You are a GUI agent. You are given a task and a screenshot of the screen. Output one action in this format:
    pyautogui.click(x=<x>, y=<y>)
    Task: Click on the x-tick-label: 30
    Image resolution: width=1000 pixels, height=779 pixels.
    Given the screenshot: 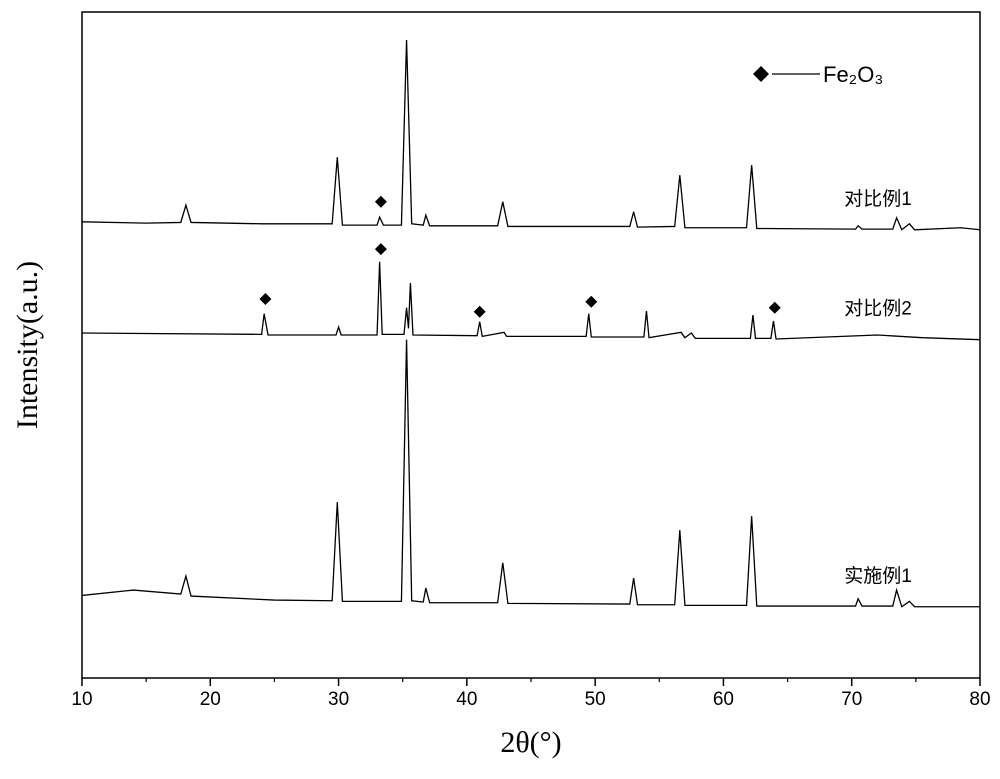 What is the action you would take?
    pyautogui.click(x=338, y=699)
    